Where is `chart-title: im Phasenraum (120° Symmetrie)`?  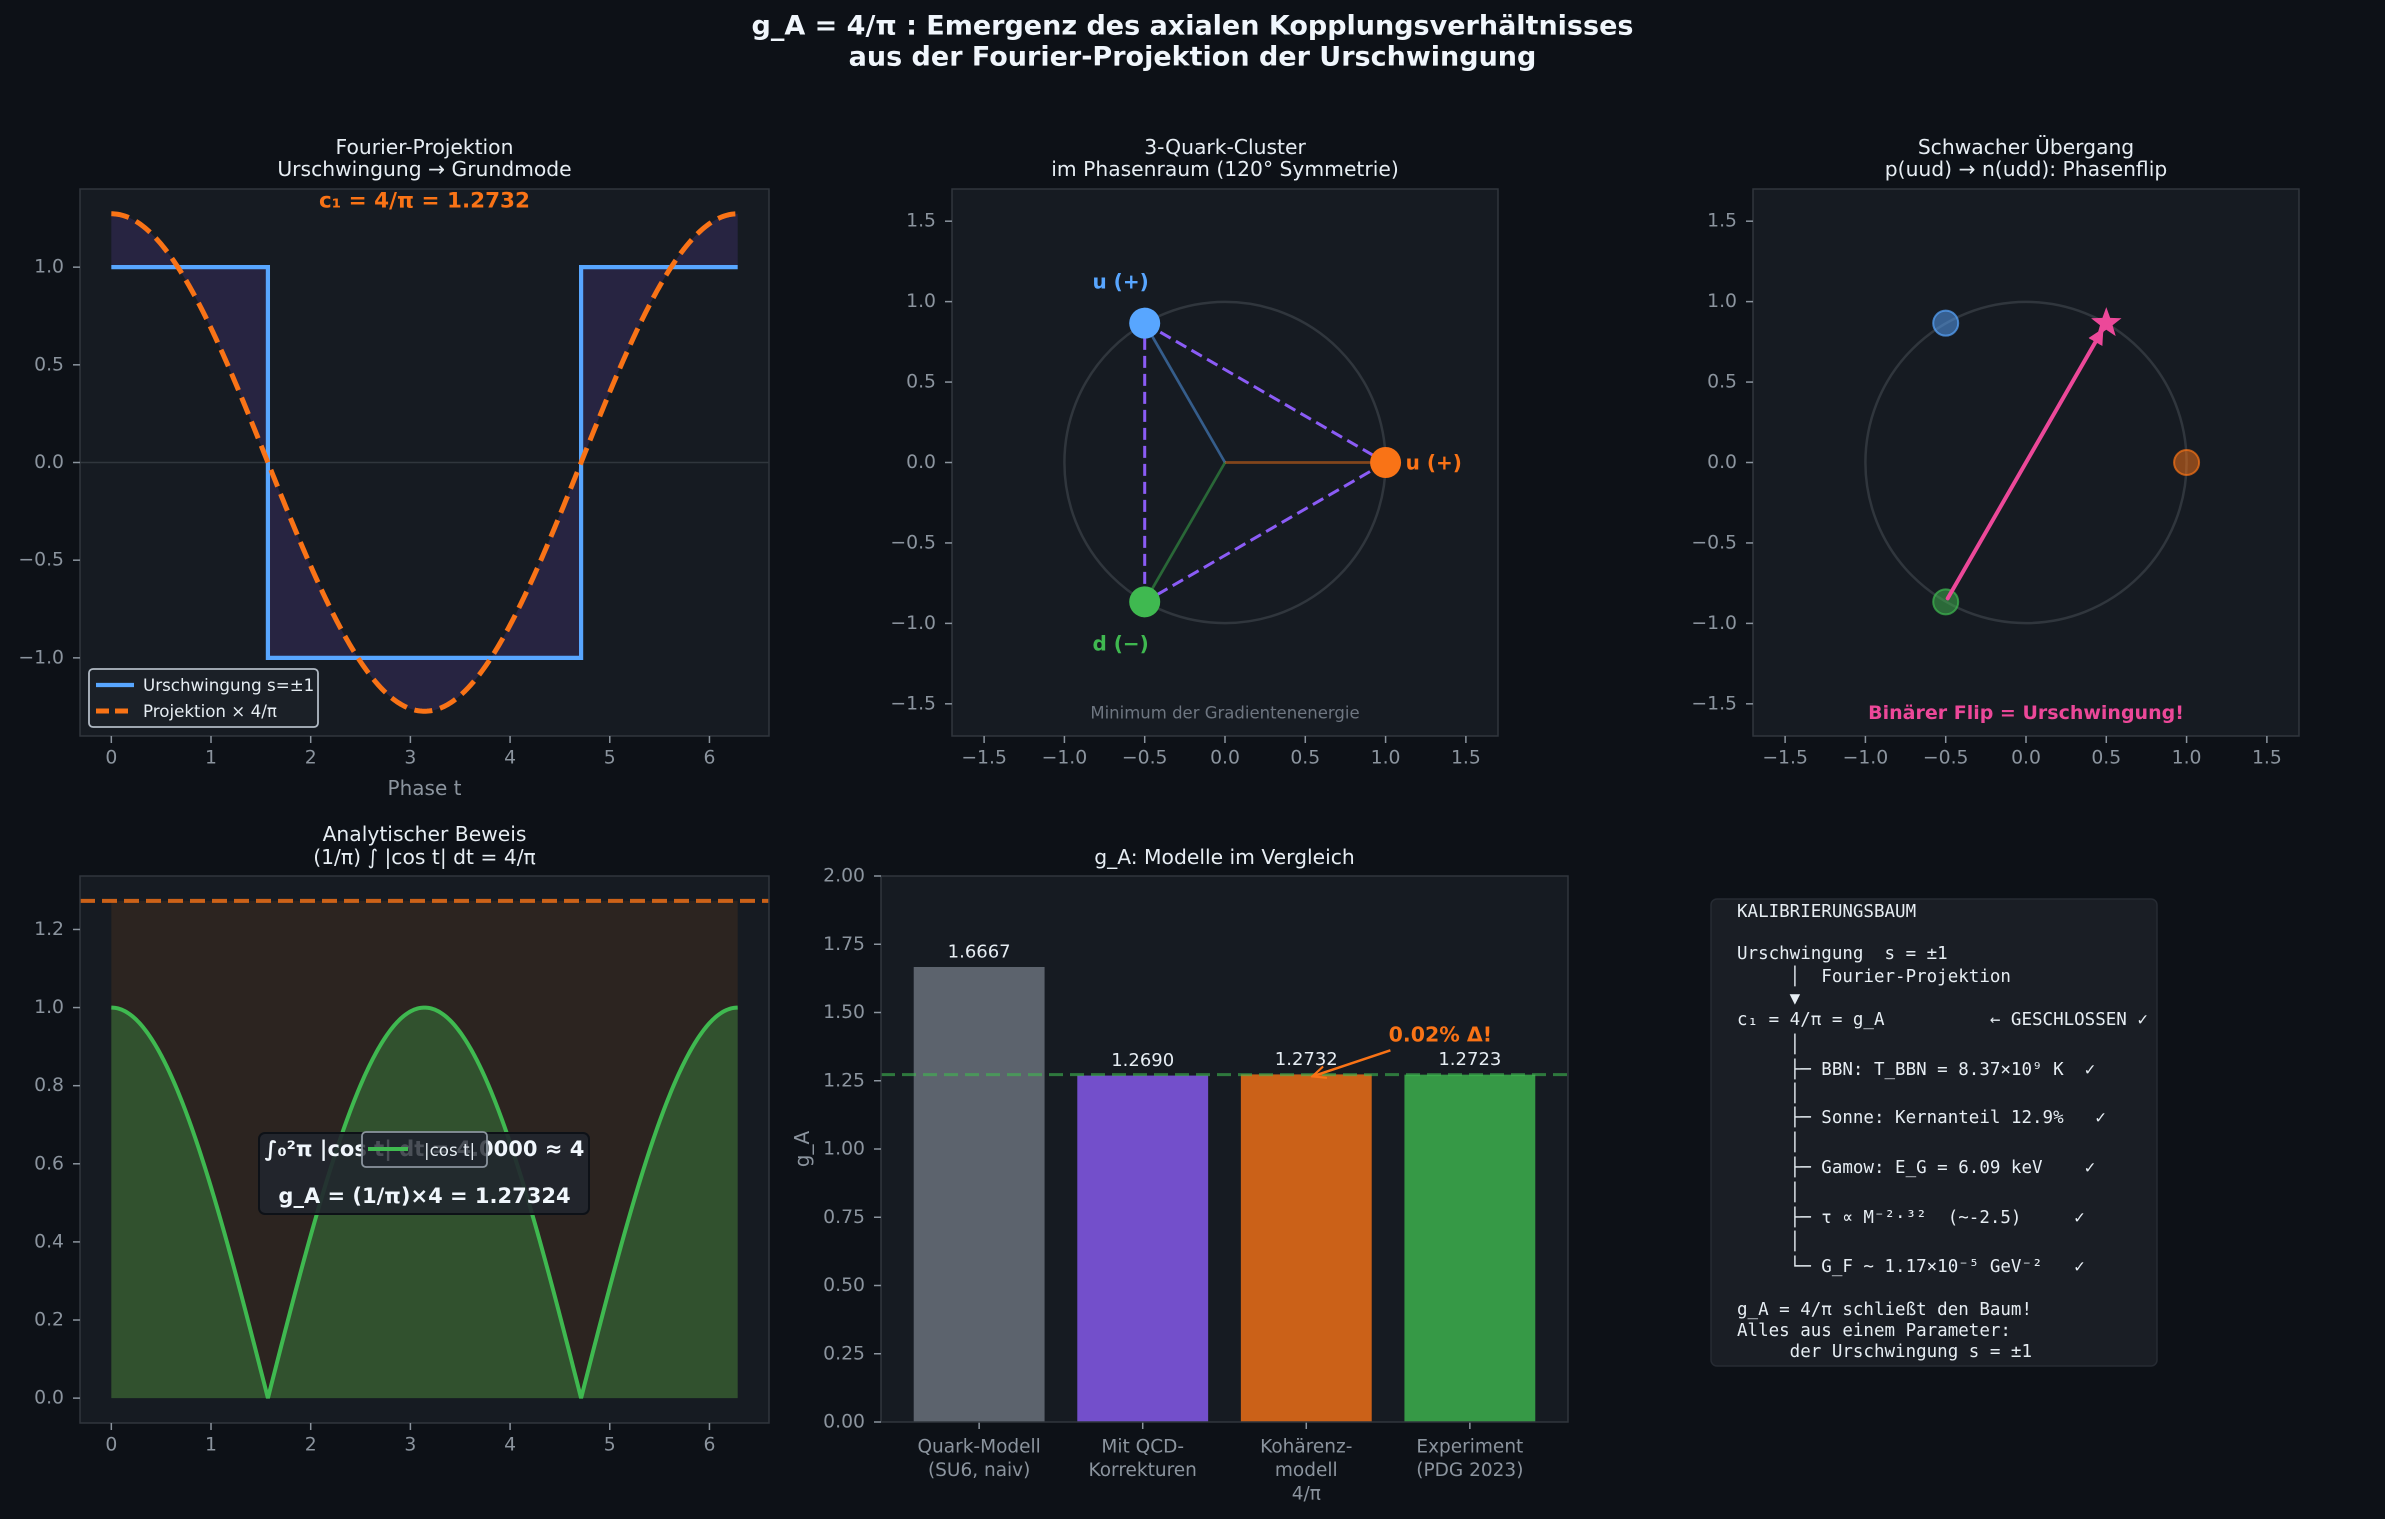 chart-title: im Phasenraum (120° Symmetrie) is located at coordinates (1224, 169).